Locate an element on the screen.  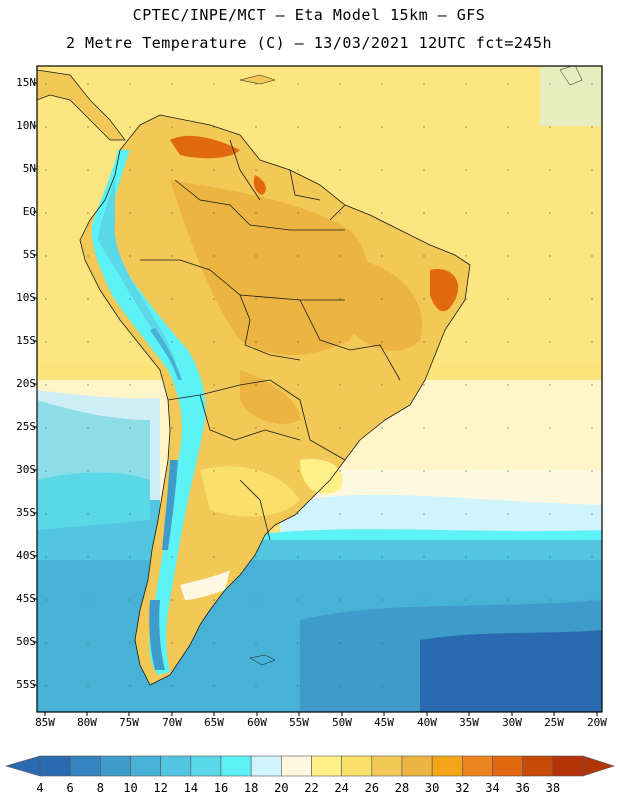
lat-label-30s: 30S is located at coordinates (26, 469).